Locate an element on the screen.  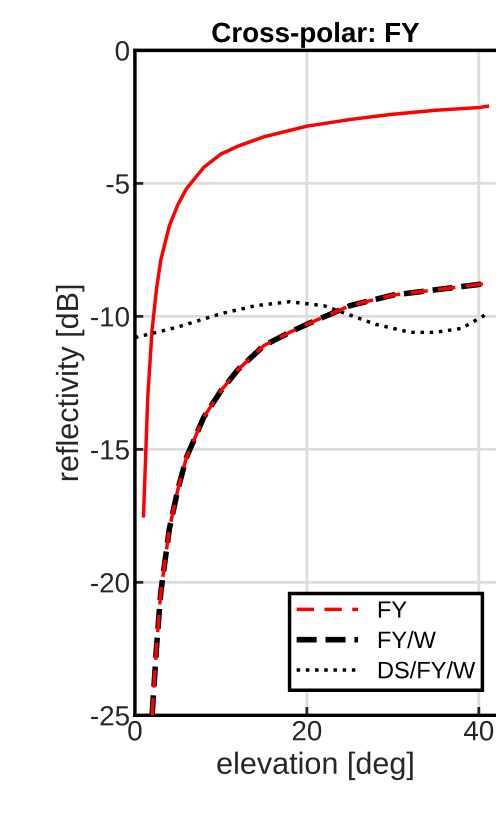
y-tick-label: -20 is located at coordinates (110, 583).